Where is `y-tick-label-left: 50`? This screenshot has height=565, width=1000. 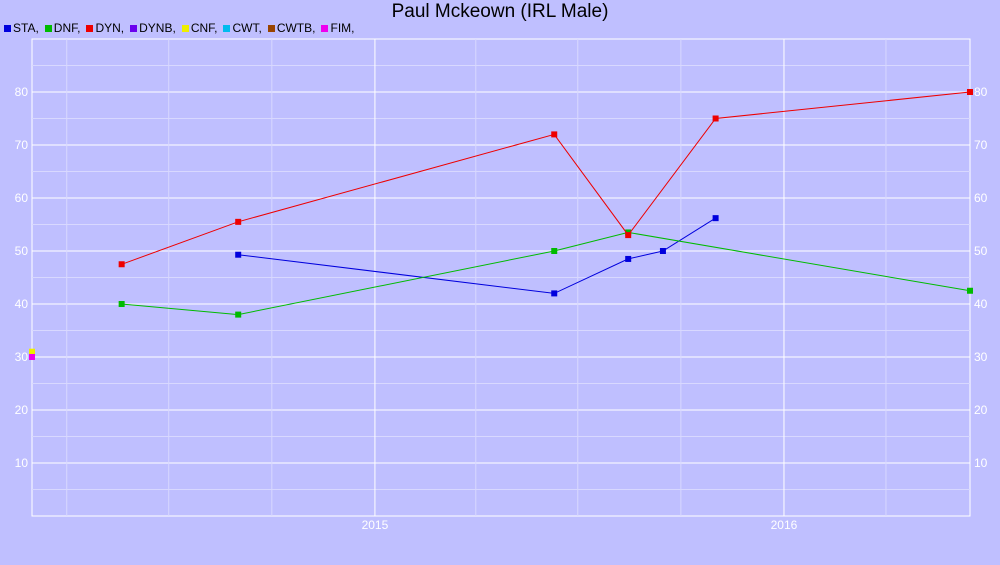 y-tick-label-left: 50 is located at coordinates (22, 251).